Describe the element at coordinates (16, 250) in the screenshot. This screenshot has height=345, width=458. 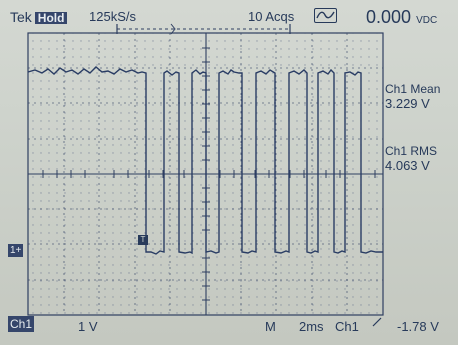
I see `channel-ground-marker: 1+` at that location.